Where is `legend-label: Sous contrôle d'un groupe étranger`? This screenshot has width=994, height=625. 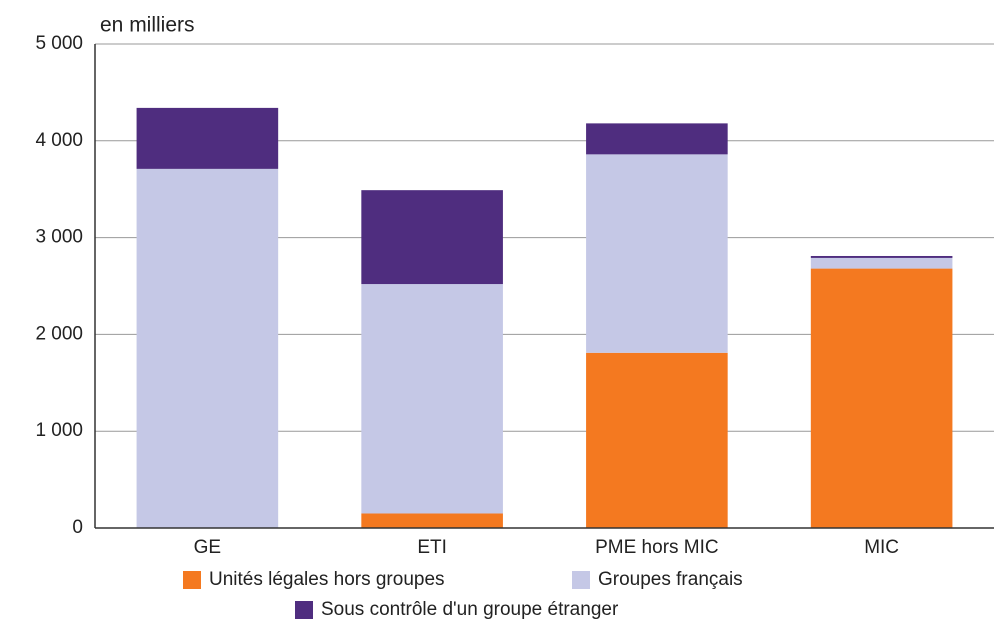
legend-label: Sous contrôle d'un groupe étranger is located at coordinates (470, 609).